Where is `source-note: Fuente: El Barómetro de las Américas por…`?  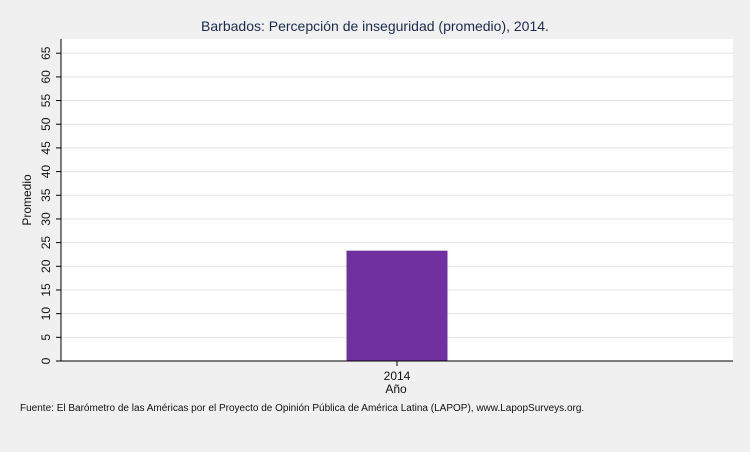
source-note: Fuente: El Barómetro de las Américas por… is located at coordinates (302, 408).